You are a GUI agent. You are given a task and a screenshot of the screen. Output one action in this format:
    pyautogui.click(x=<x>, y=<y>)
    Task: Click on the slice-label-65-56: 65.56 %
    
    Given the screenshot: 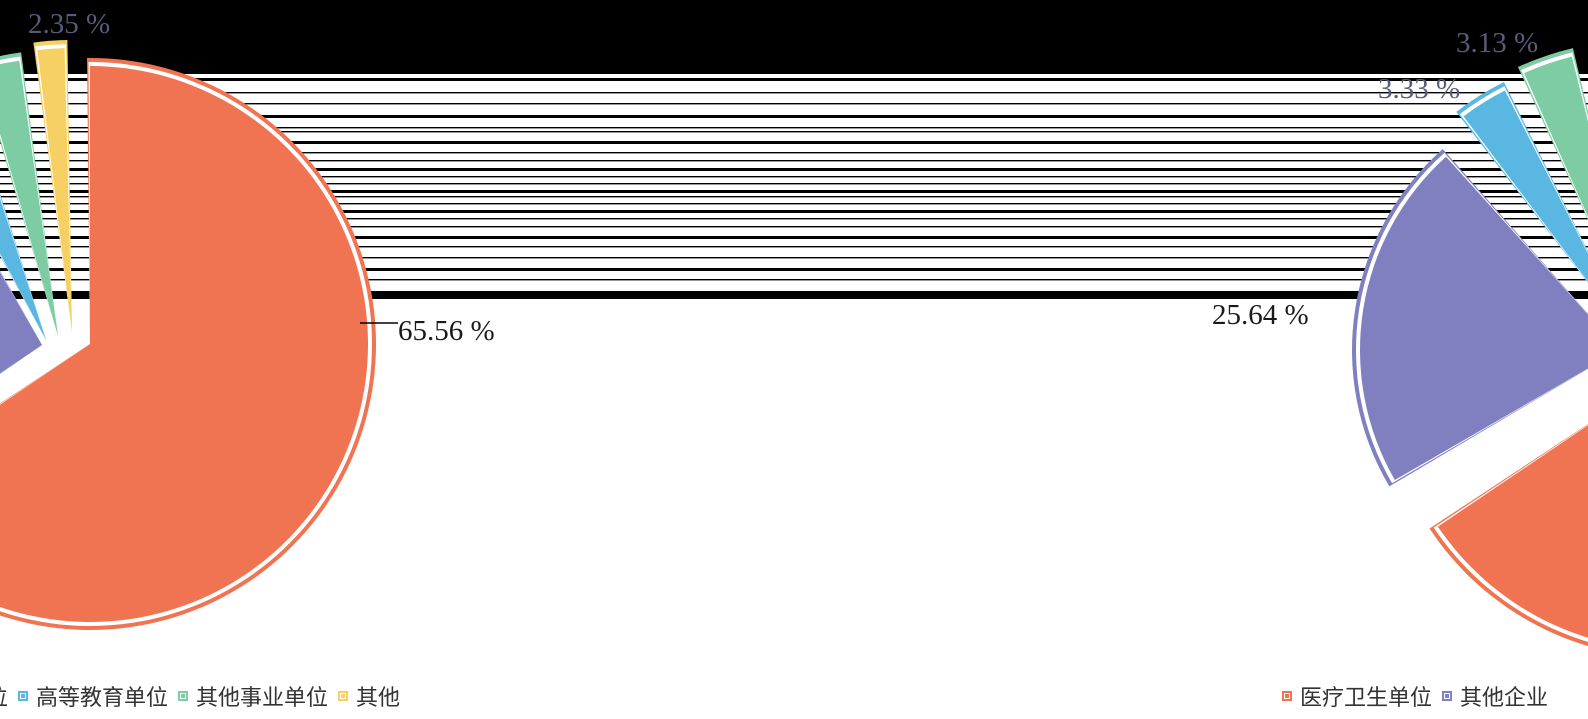 What is the action you would take?
    pyautogui.click(x=446, y=331)
    